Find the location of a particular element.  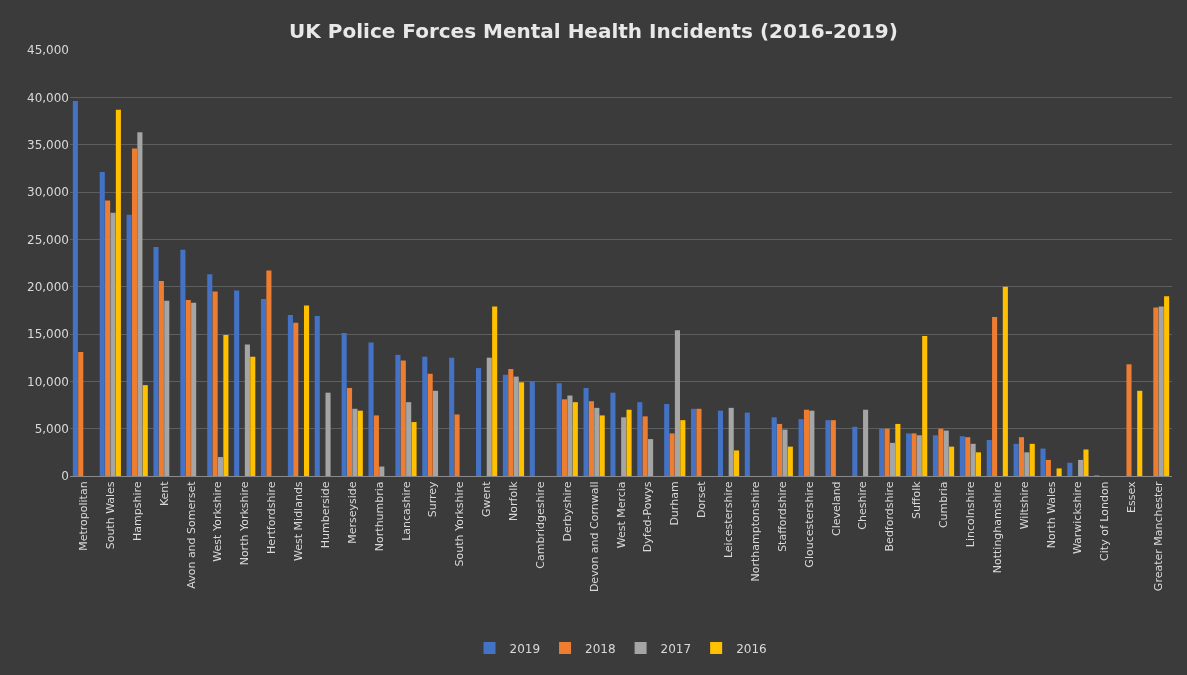

x-tick-label: Warwickshire is located at coordinates (1078, 518).